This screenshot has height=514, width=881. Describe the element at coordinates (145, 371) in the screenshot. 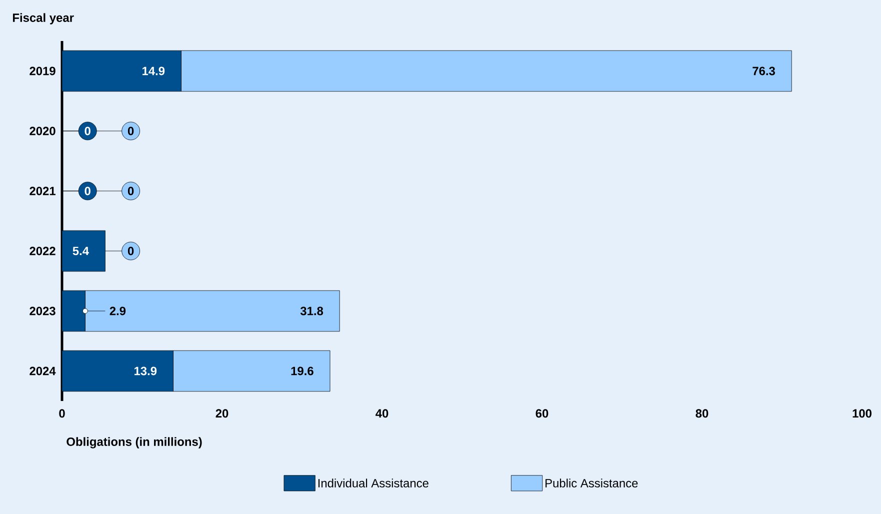

I see `data-label: 13.9` at that location.